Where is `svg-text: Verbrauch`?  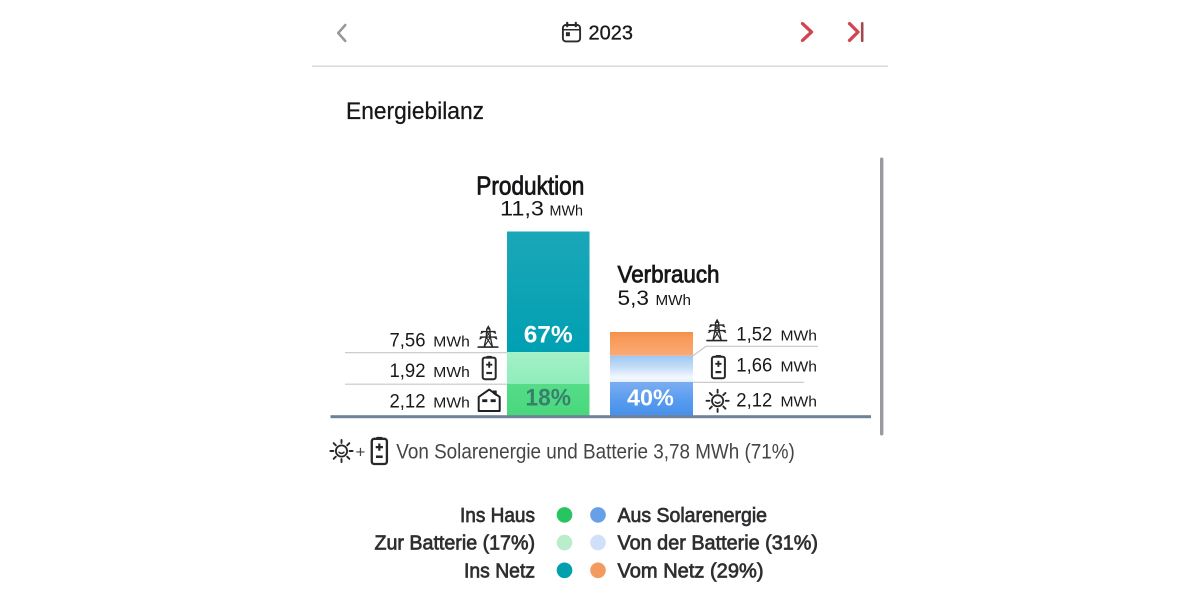 svg-text: Verbrauch is located at coordinates (669, 275).